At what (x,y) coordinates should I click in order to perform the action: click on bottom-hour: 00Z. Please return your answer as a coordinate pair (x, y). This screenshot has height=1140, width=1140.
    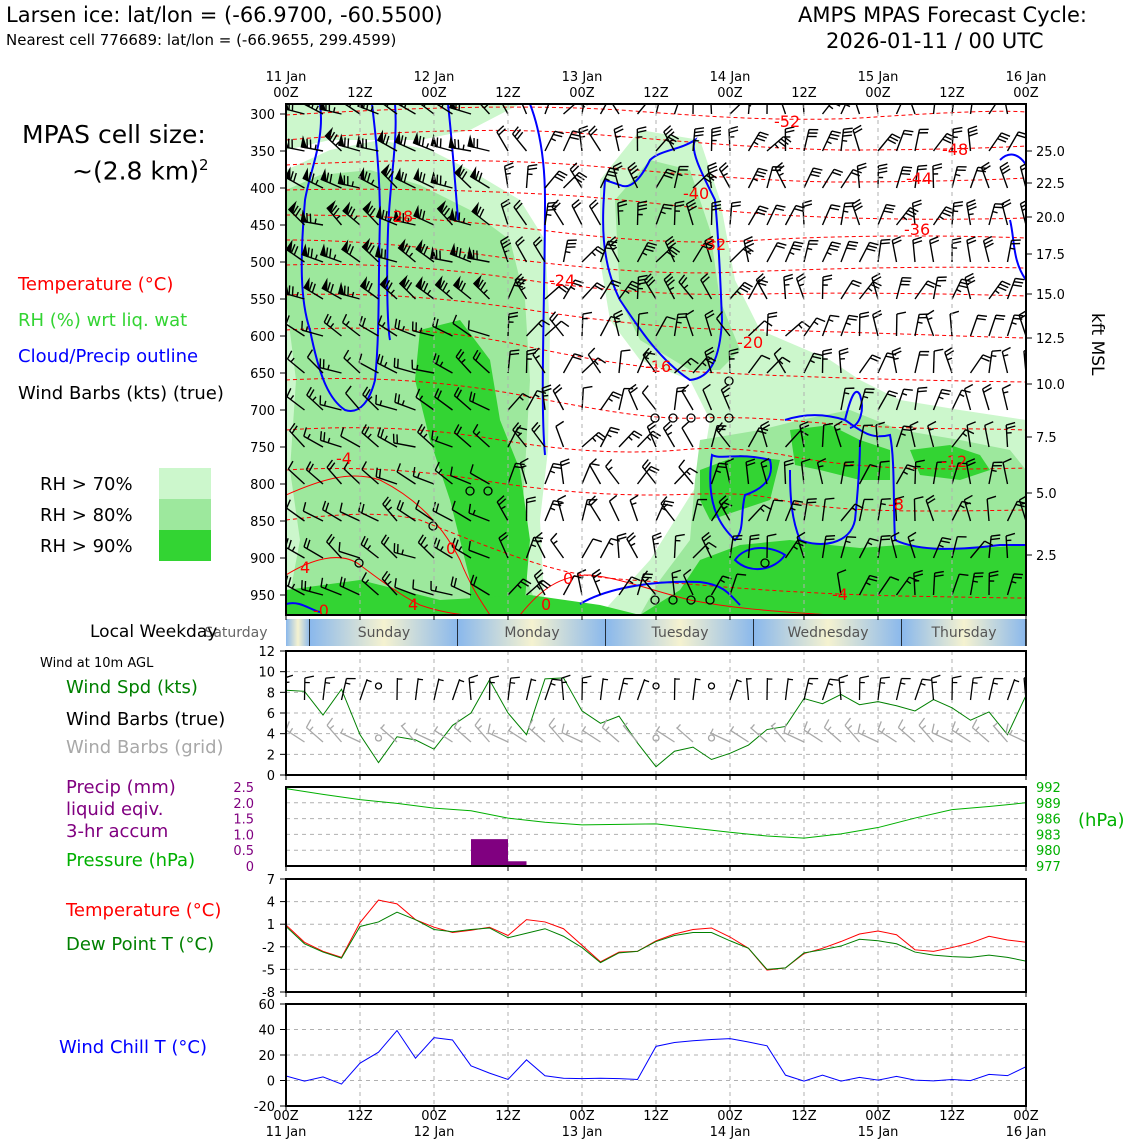
    Looking at the image, I should click on (434, 1116).